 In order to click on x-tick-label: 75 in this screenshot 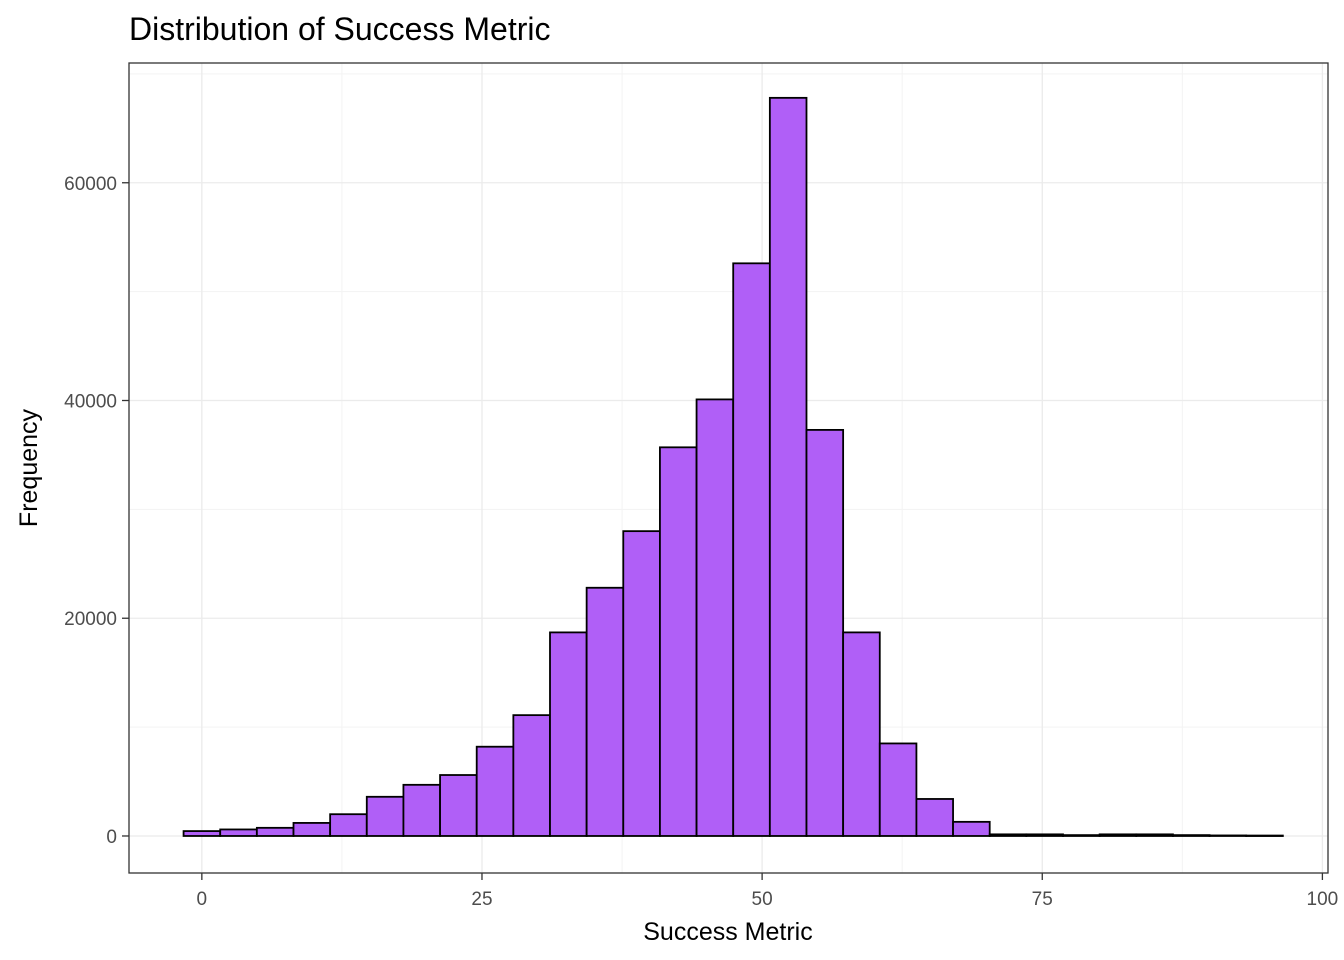, I will do `click(1042, 899)`.